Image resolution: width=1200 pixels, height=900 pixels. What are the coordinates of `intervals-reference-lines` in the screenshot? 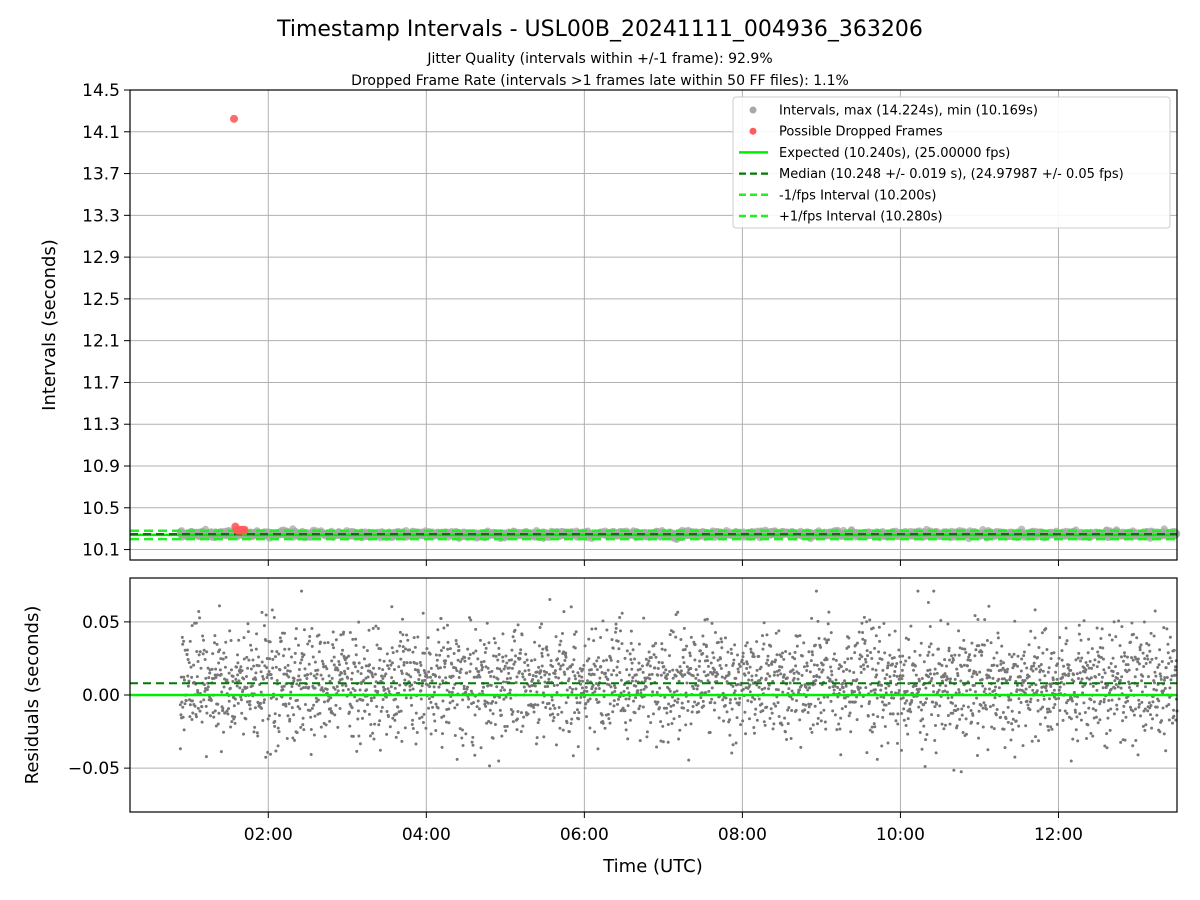 It's located at (653, 535).